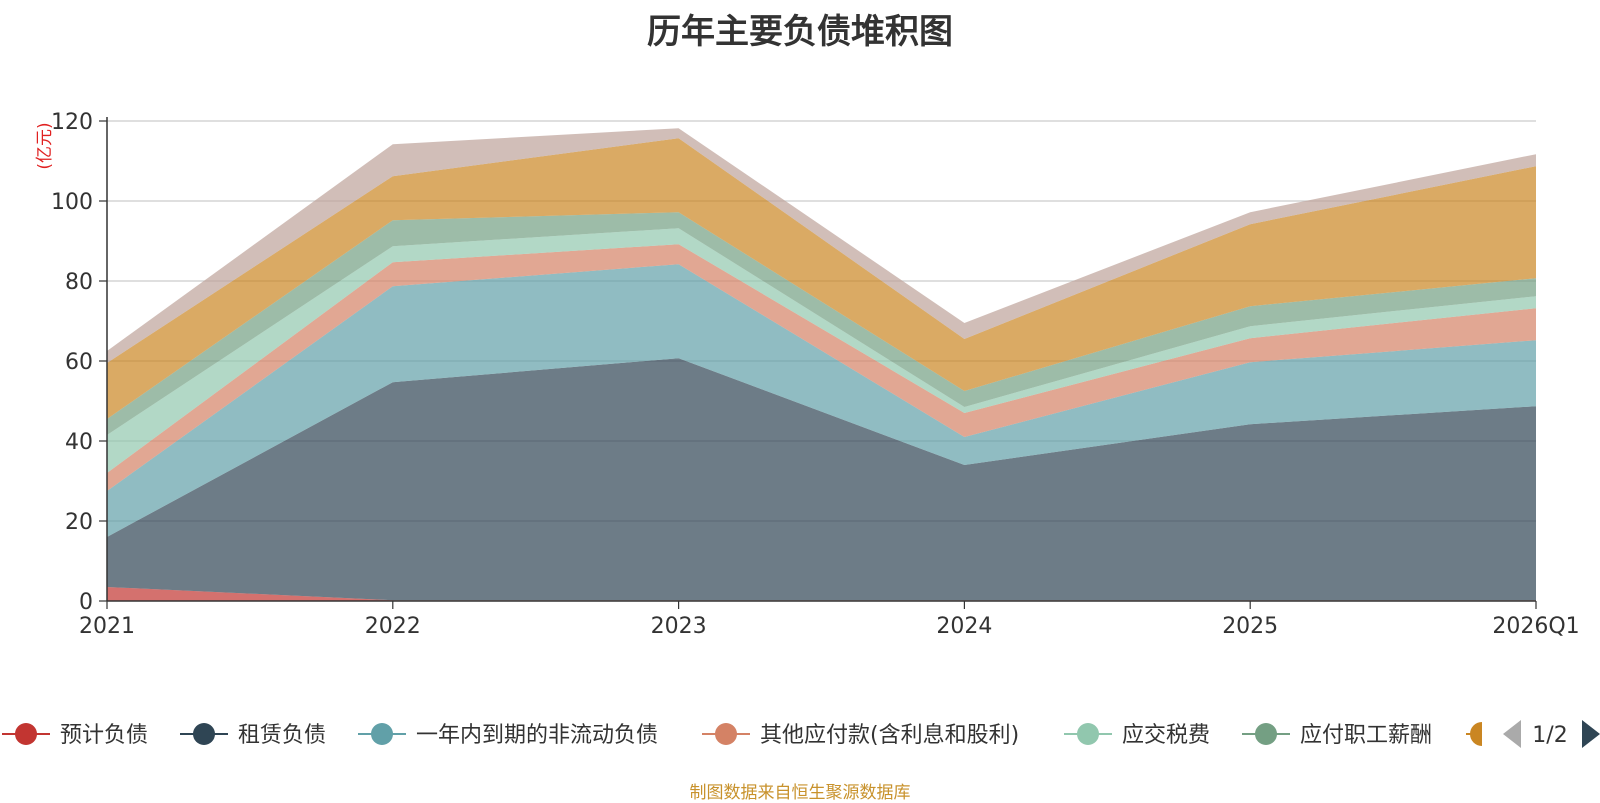  Describe the element at coordinates (1591, 734) in the screenshot. I see `legend-next-page-icon` at that location.